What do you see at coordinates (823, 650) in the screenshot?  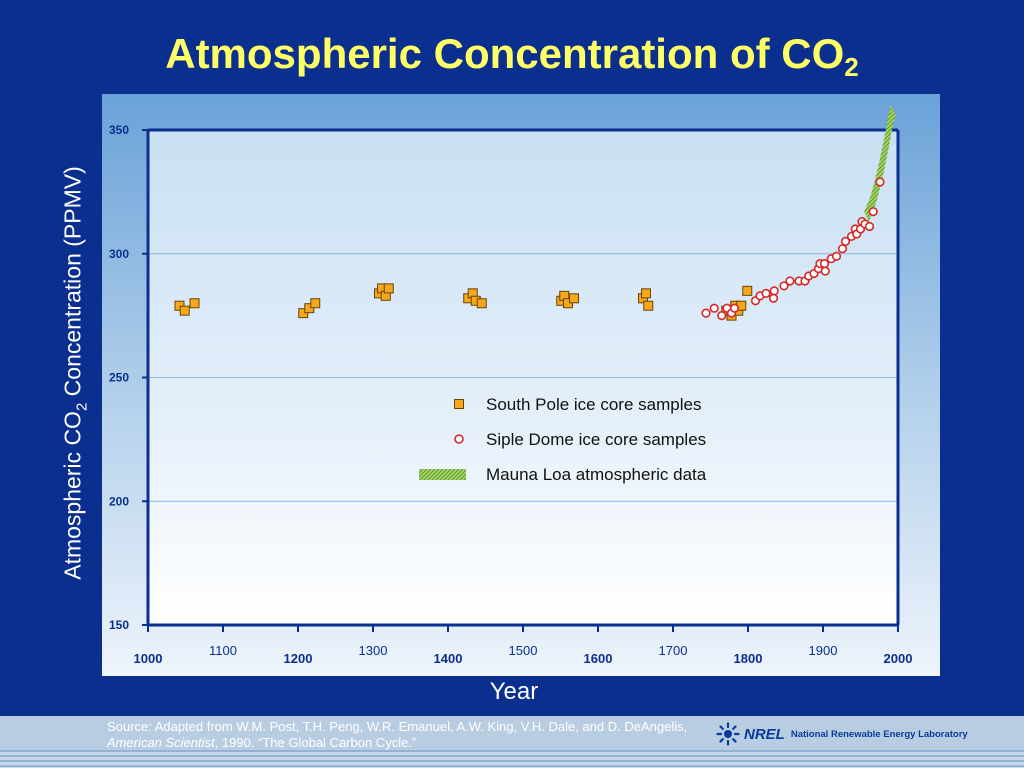 I see `x-tick-label-1900: 1900` at bounding box center [823, 650].